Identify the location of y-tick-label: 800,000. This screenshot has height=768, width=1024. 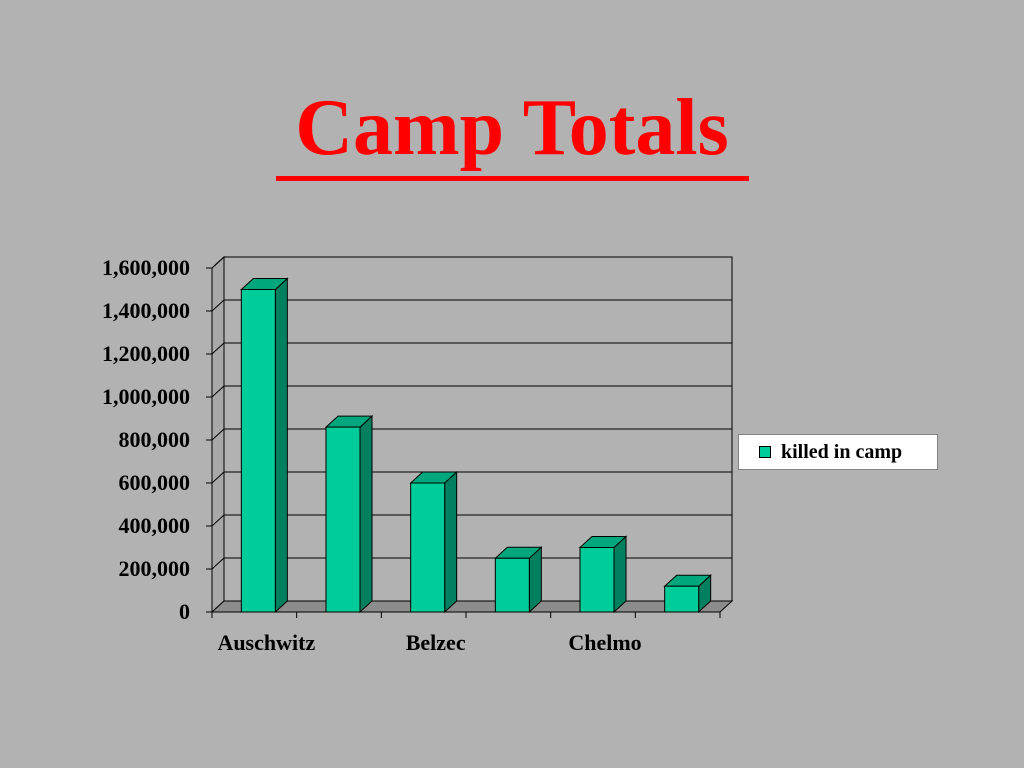
(155, 439).